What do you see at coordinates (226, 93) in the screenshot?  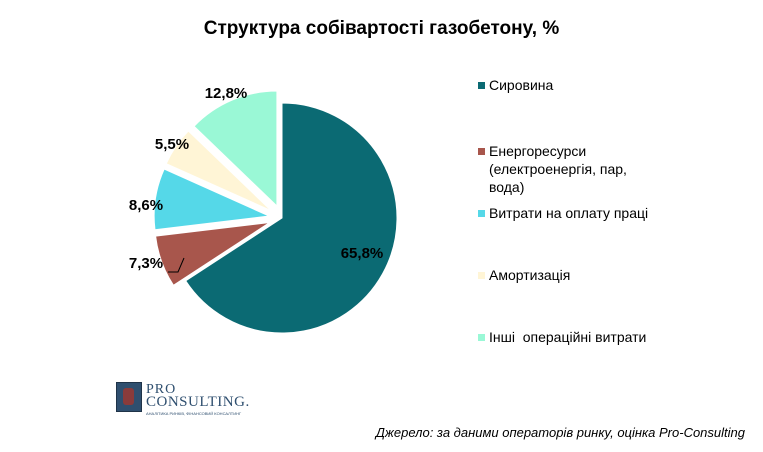 I see `data-label: 12,8%` at bounding box center [226, 93].